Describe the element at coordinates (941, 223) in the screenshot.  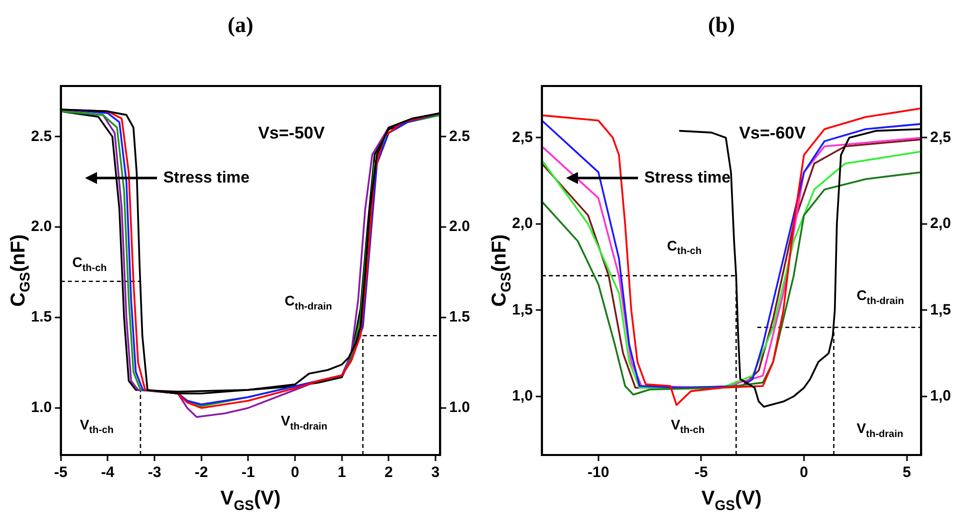
I see `y2-tick-label: 2,0` at that location.